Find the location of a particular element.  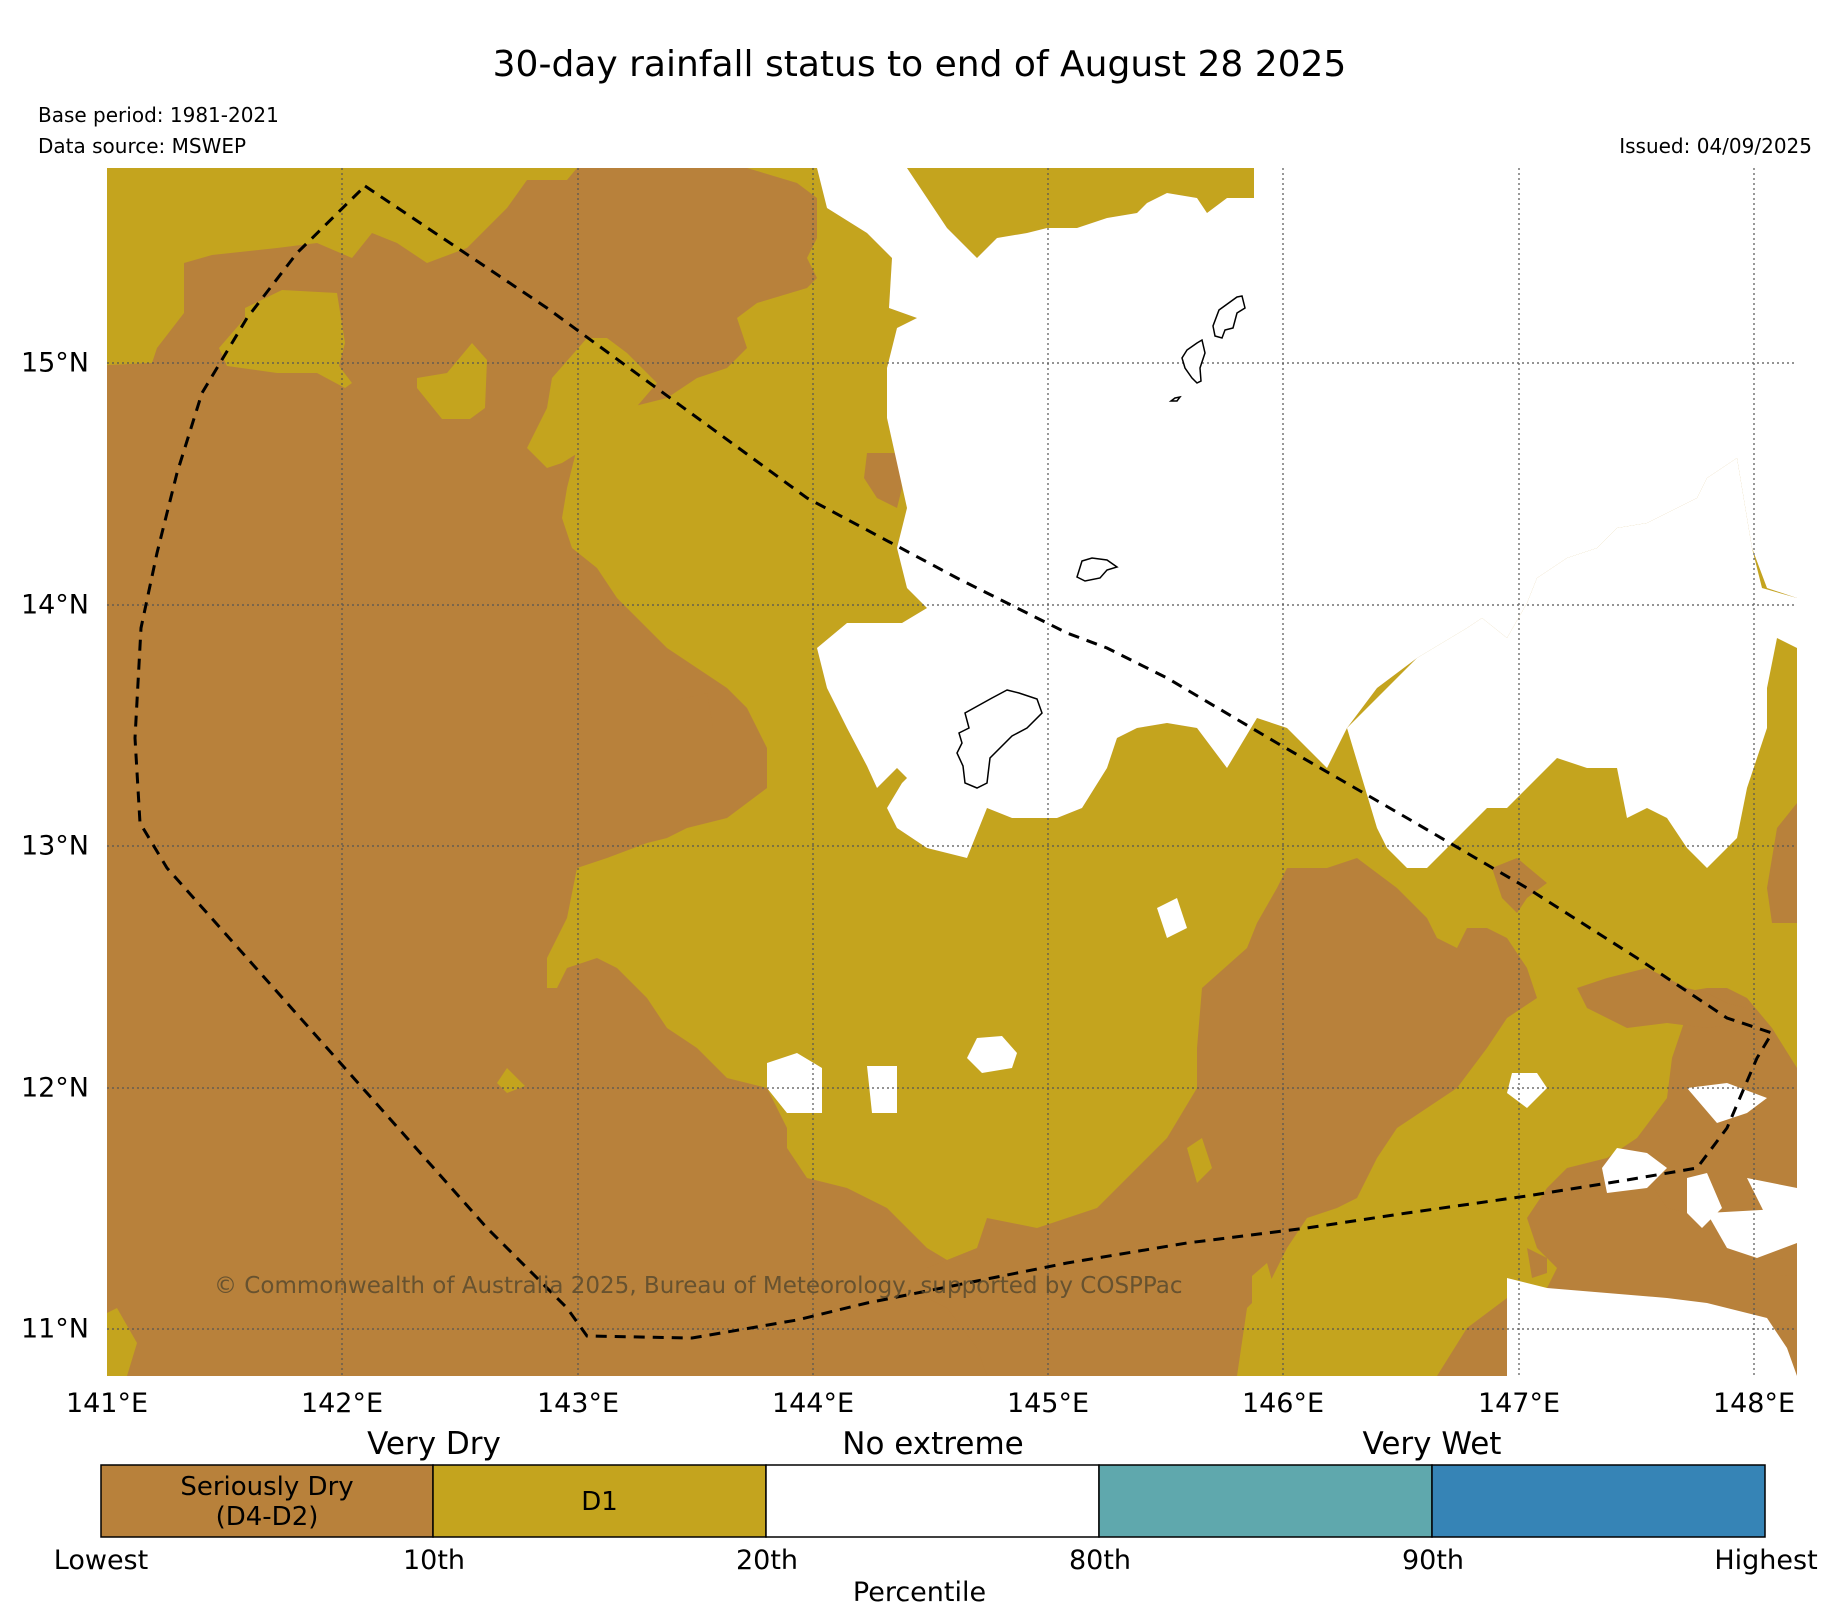

island-guam is located at coordinates (999, 739).